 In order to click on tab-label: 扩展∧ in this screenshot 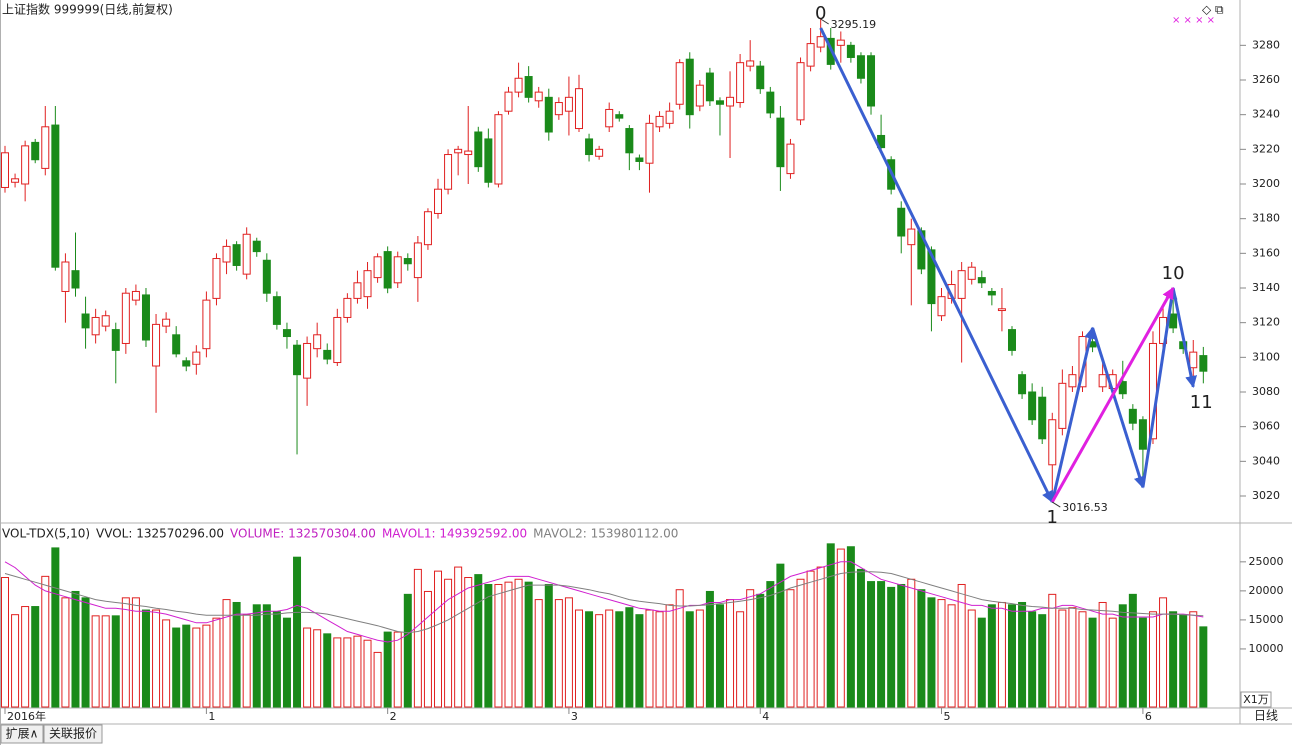, I will do `click(22, 734)`.